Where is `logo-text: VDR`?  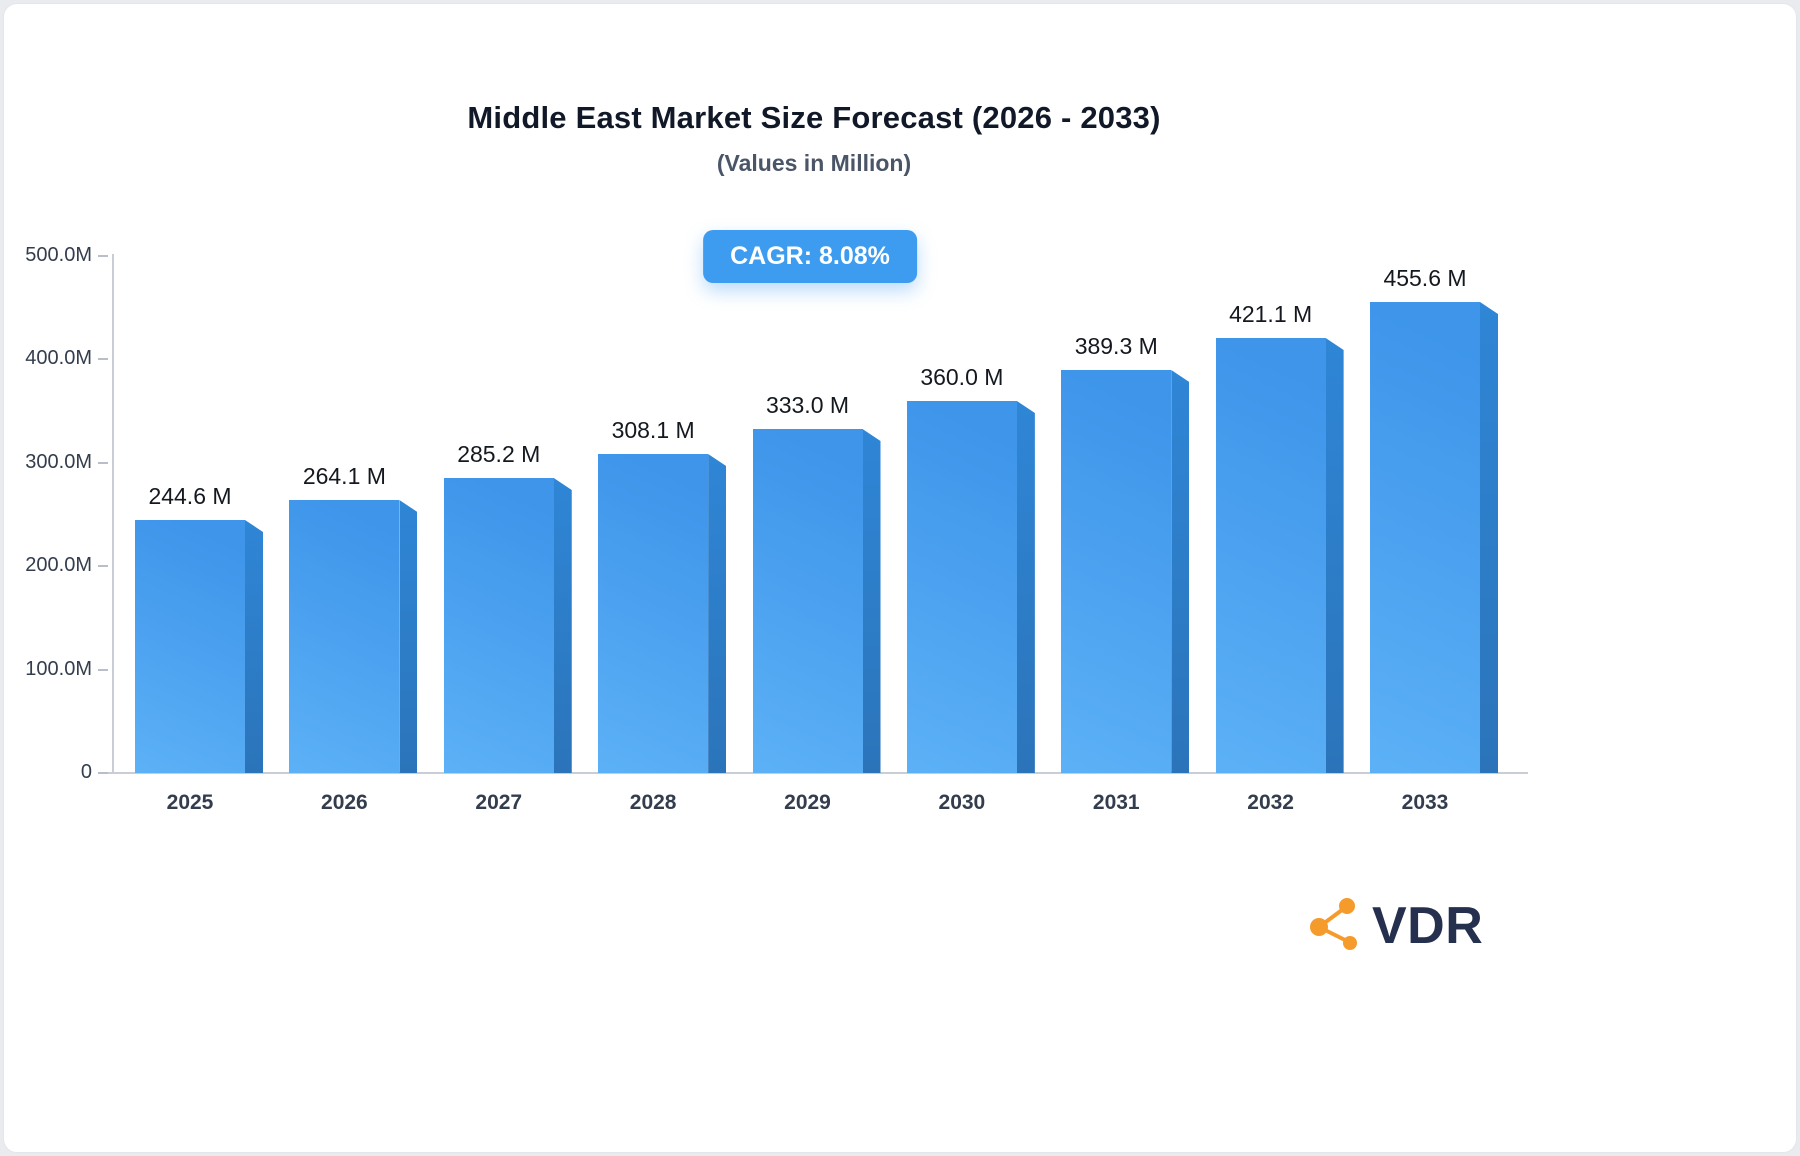 logo-text: VDR is located at coordinates (1428, 926).